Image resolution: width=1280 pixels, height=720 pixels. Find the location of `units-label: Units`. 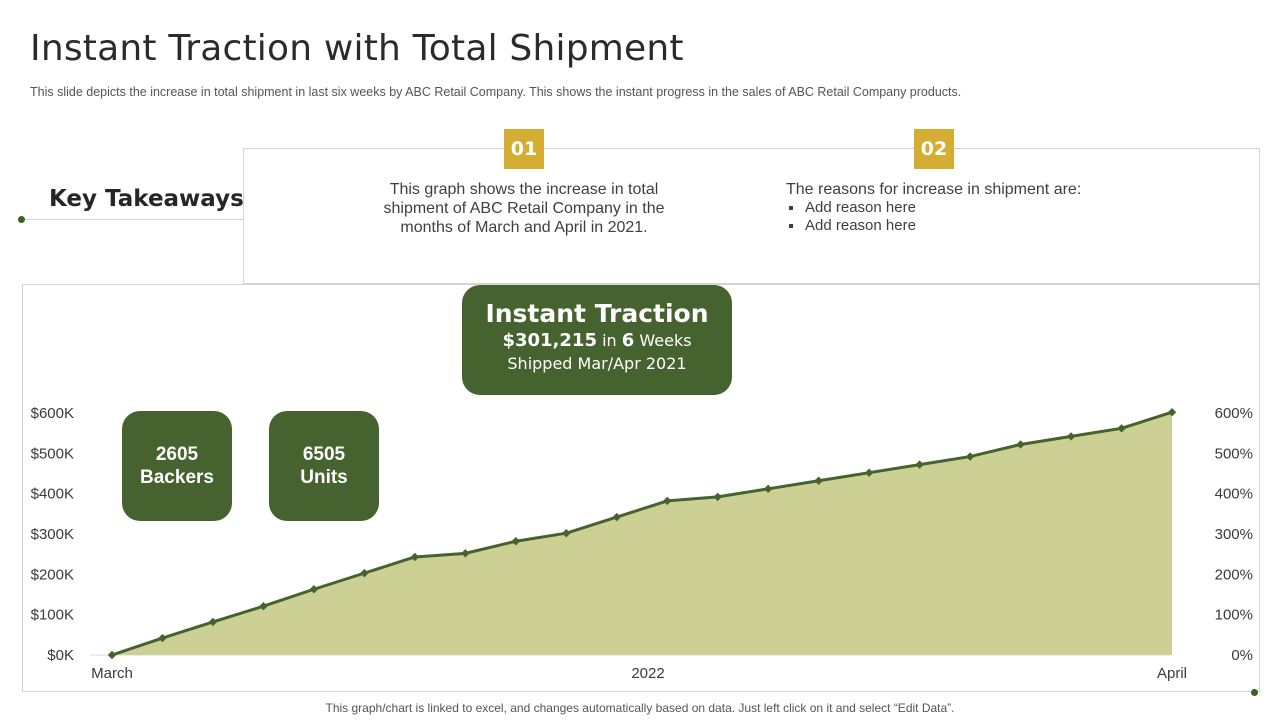

units-label: Units is located at coordinates (324, 477).